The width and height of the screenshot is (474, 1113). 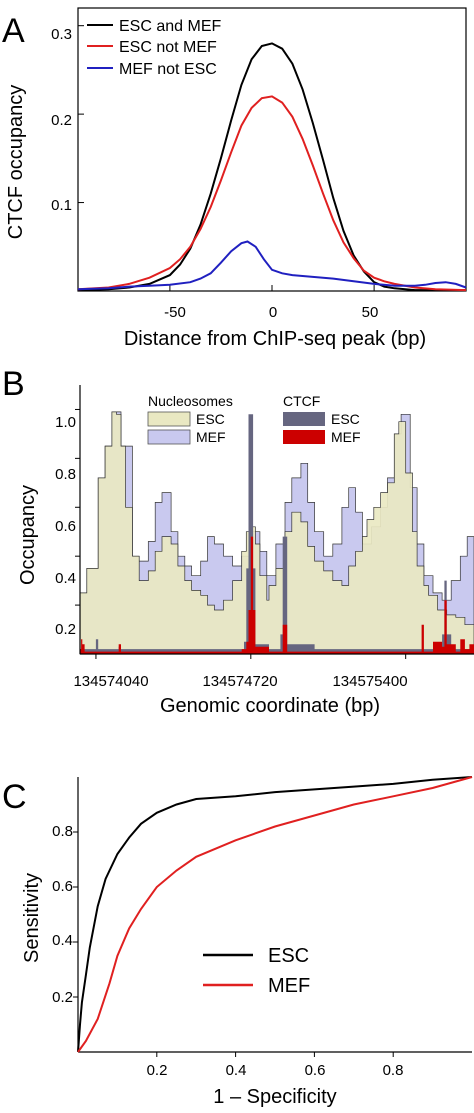 I want to click on legend-label-mef: MEF, so click(x=289, y=986).